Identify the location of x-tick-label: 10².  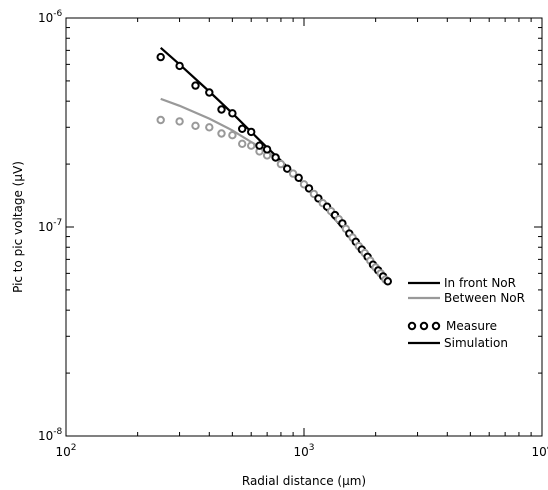
(65, 451).